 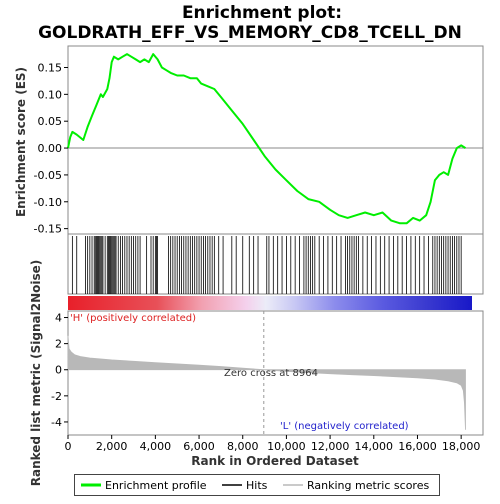 What do you see at coordinates (50, 67) in the screenshot?
I see `es-y-tick-label: 0.15` at bounding box center [50, 67].